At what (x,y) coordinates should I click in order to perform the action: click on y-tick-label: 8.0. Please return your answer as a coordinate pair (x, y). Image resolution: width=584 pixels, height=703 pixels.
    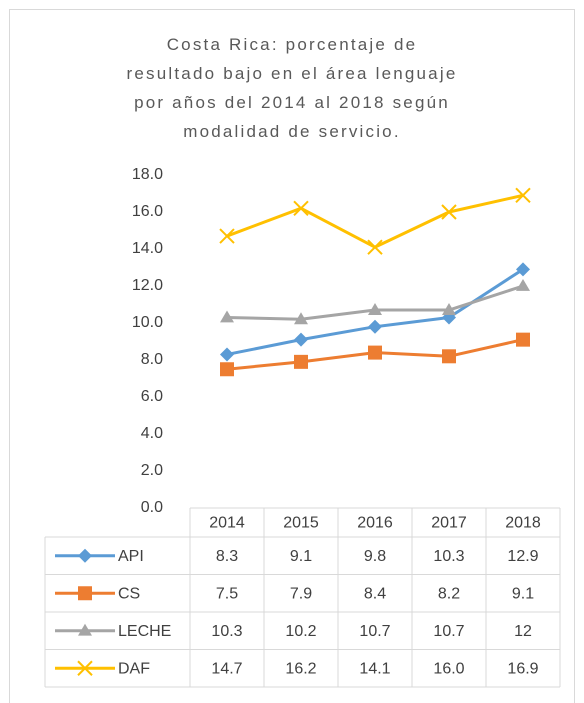
    Looking at the image, I should click on (152, 359).